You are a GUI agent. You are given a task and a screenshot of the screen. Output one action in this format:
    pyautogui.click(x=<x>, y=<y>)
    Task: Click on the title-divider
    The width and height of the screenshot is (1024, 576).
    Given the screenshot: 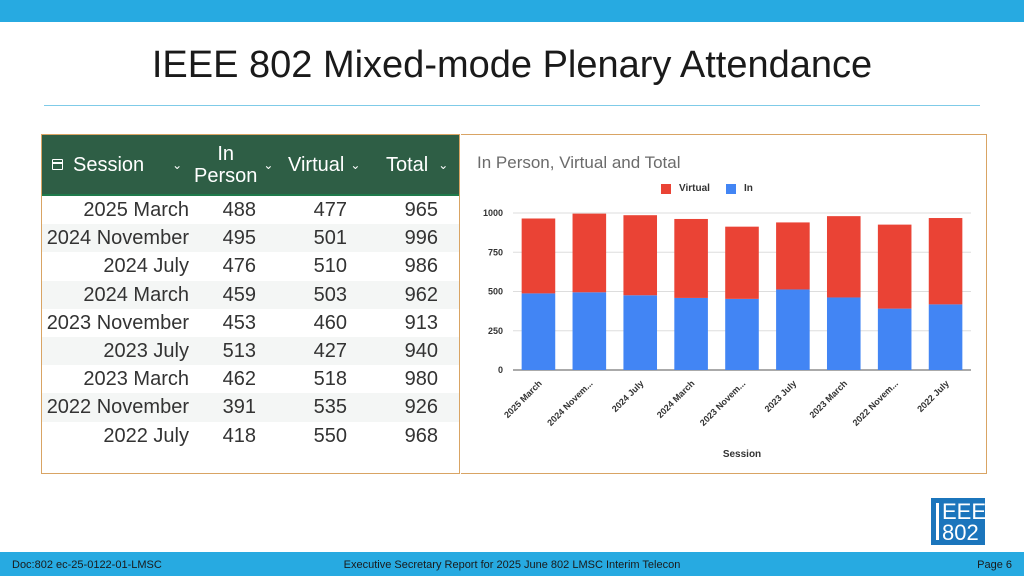 What is the action you would take?
    pyautogui.click(x=512, y=105)
    